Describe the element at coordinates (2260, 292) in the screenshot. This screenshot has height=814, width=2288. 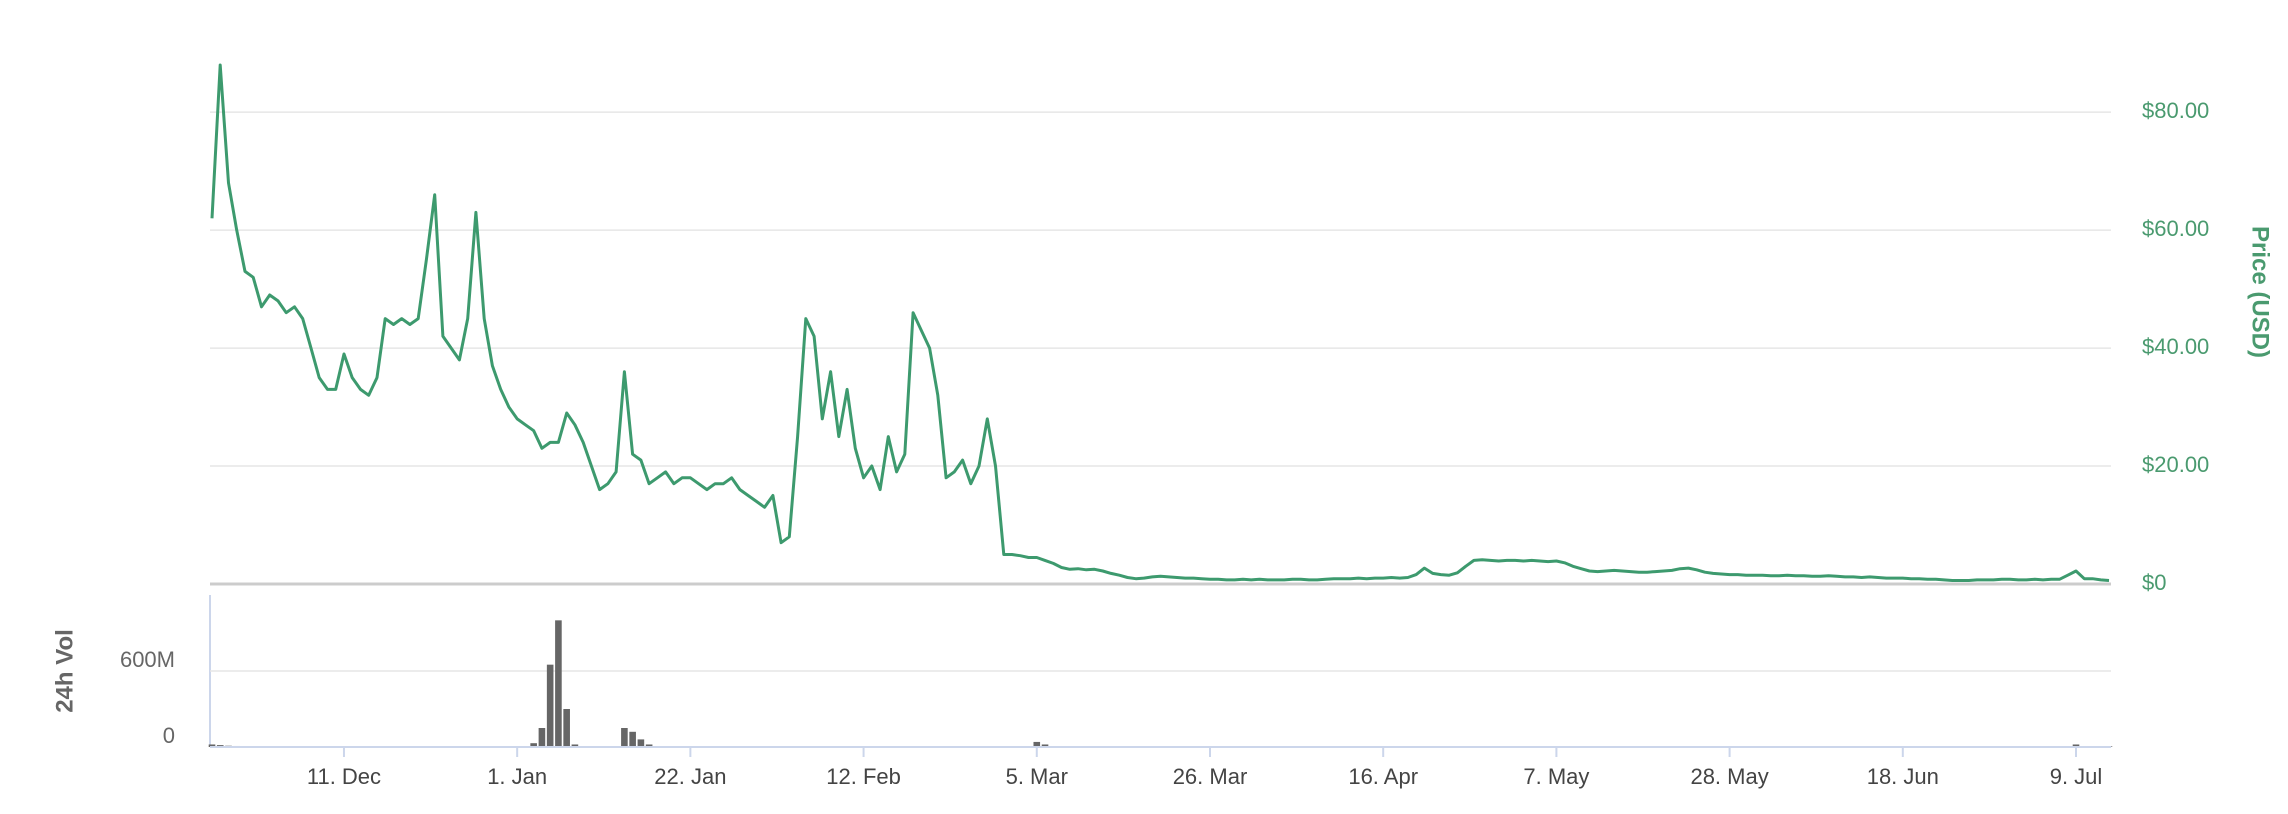
I see `price-axis-title: Price (USD)` at that location.